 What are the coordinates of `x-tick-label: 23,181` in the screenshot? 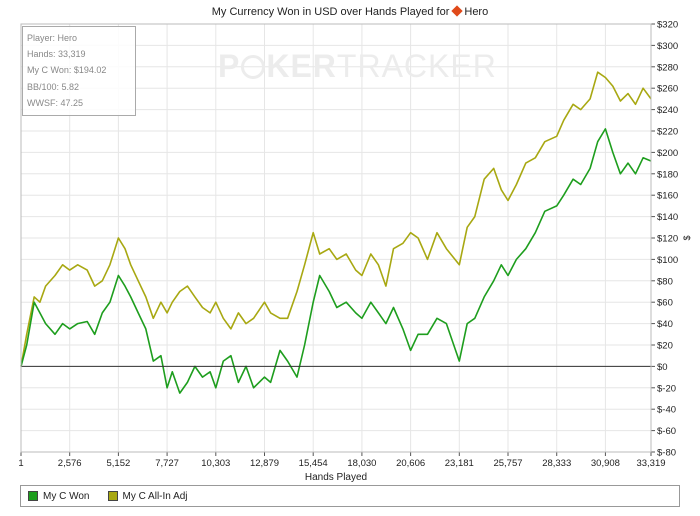 It's located at (459, 463).